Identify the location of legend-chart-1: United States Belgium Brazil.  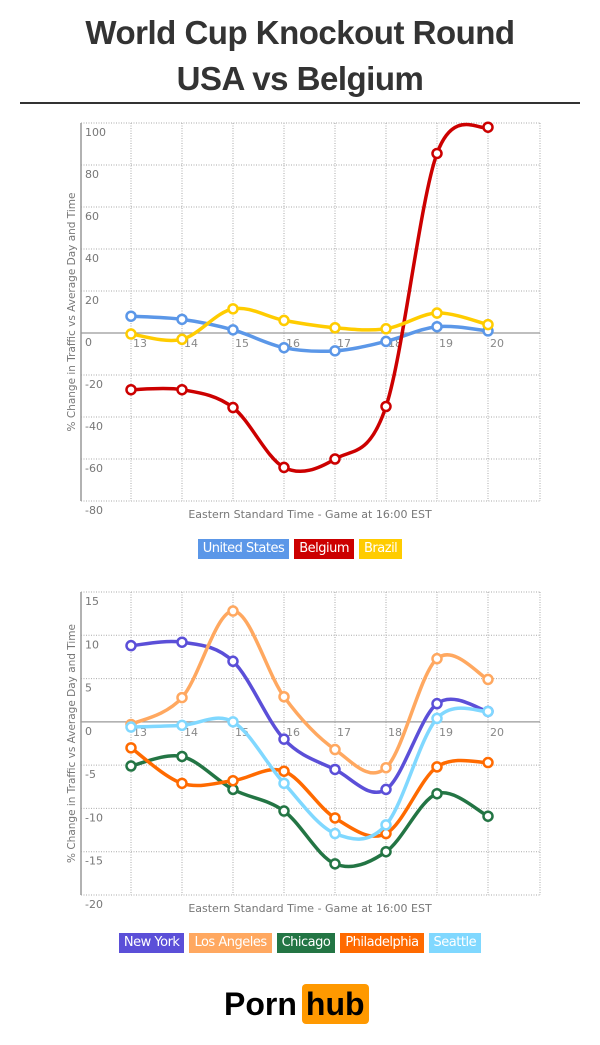
(300, 549).